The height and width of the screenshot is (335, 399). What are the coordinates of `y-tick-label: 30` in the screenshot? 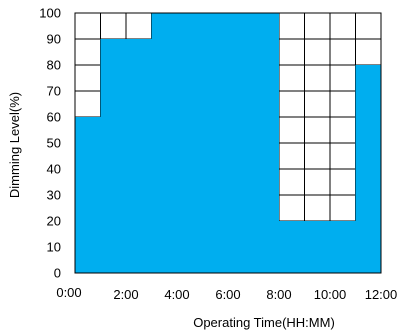 It's located at (54, 195).